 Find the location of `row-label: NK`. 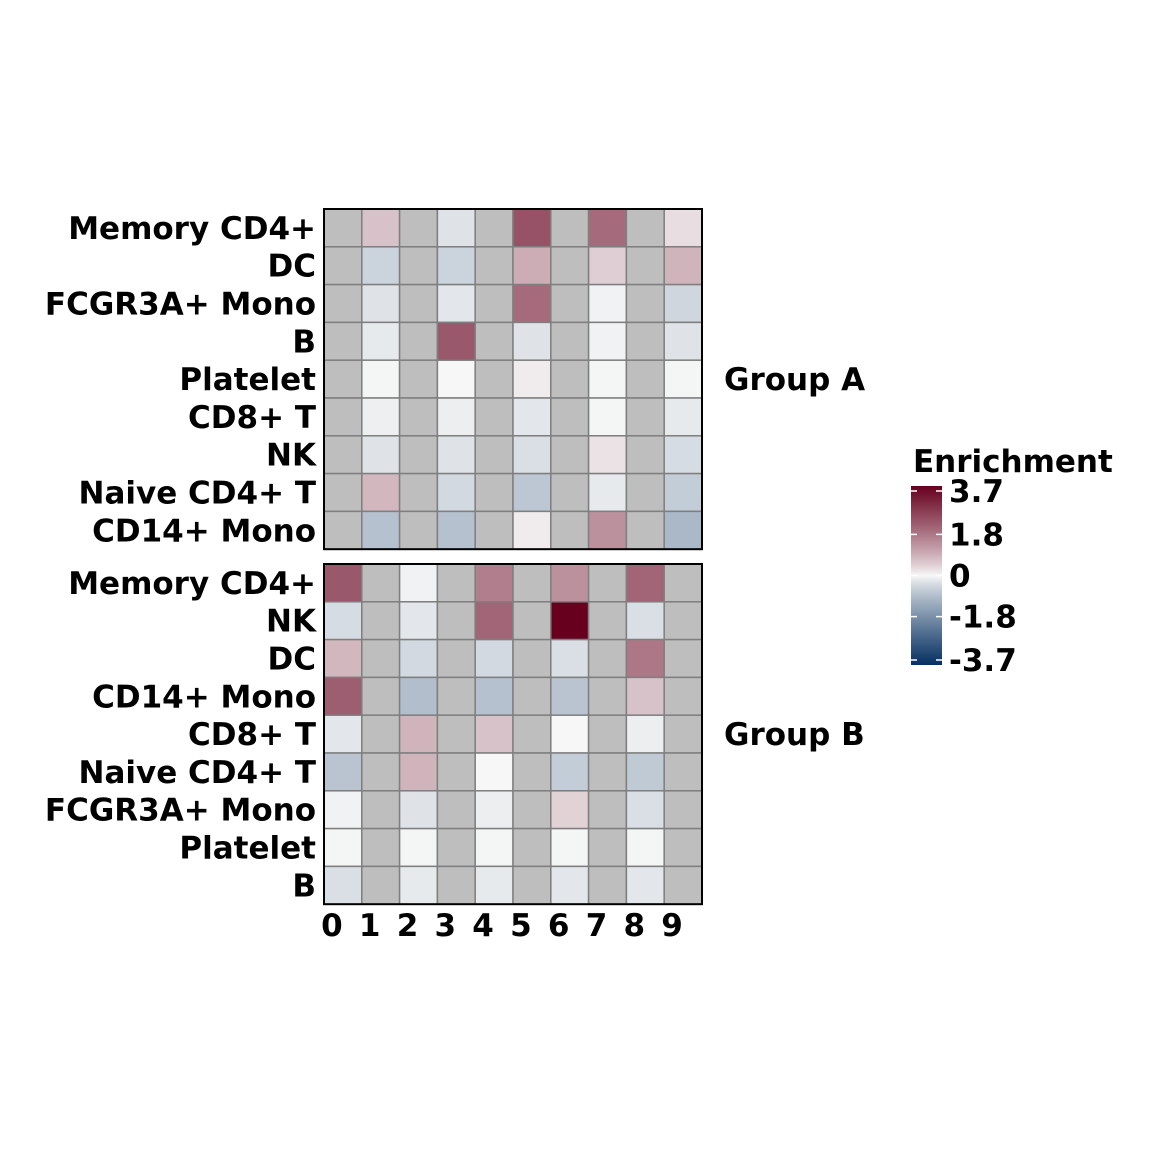

row-label: NK is located at coordinates (291, 456).